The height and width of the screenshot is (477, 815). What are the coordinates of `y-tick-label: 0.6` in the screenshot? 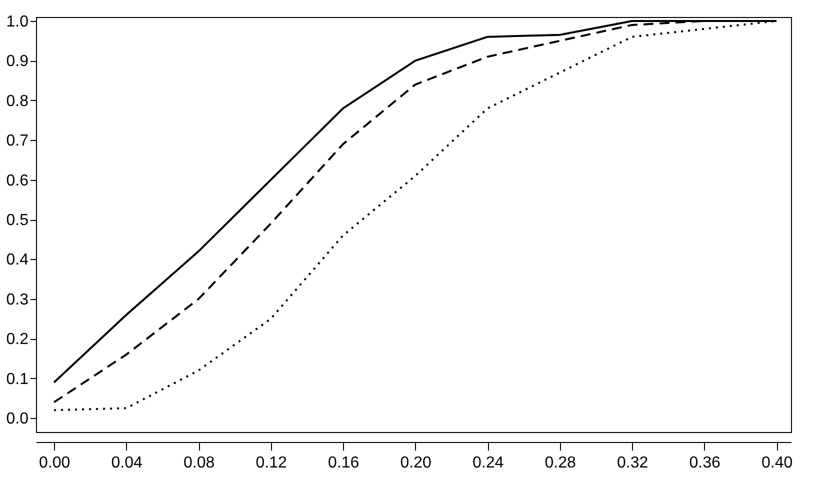 It's located at (17, 181).